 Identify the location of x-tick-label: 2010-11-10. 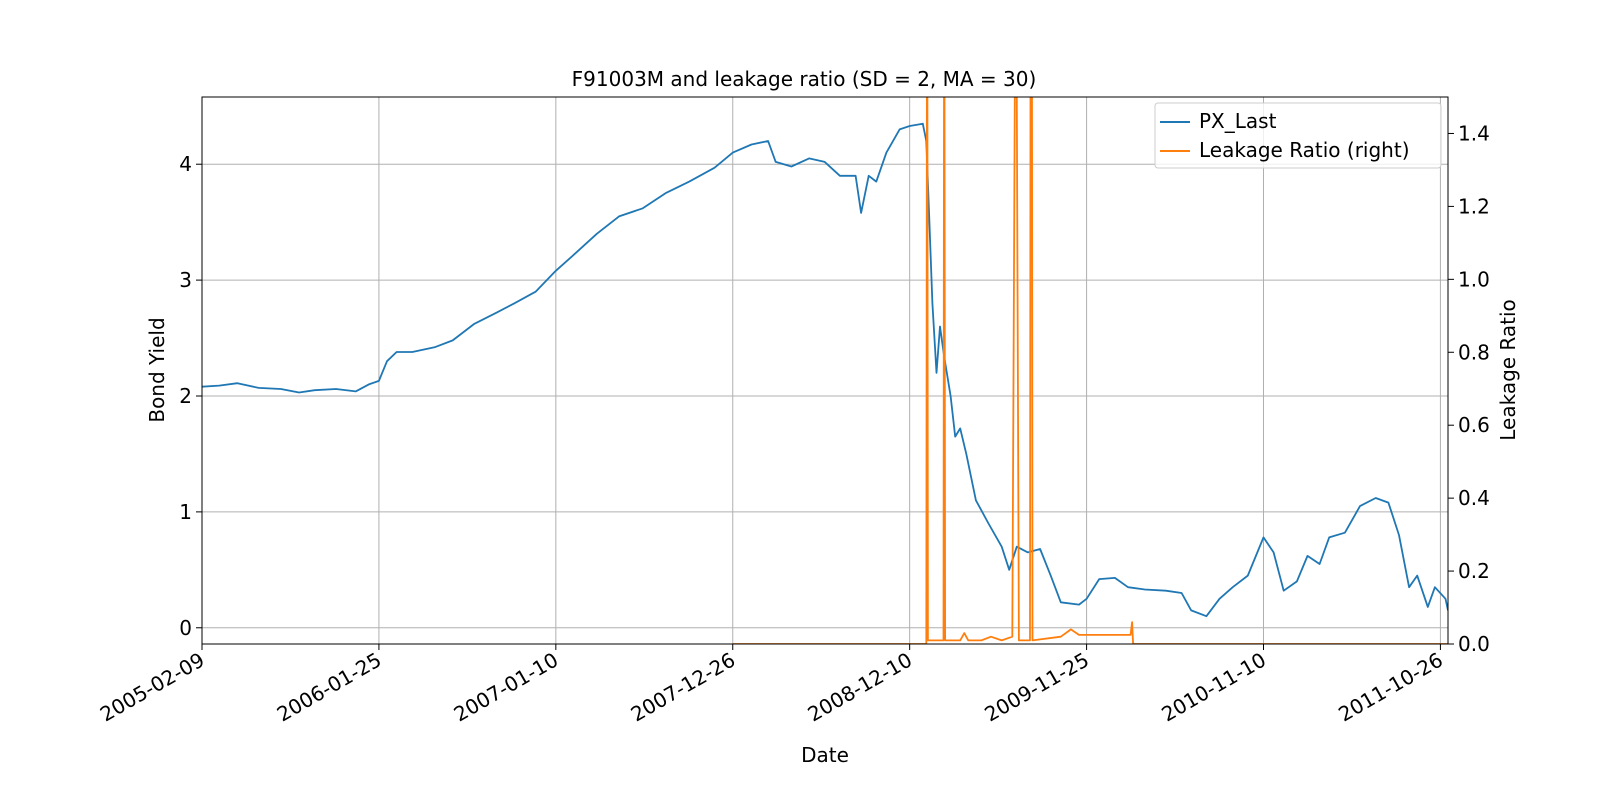
(1213, 687).